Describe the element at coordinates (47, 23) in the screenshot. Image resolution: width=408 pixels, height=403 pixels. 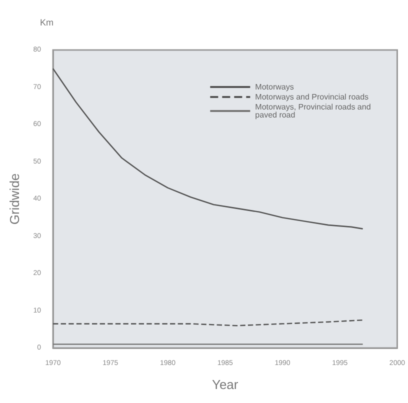
I see `text: Km` at that location.